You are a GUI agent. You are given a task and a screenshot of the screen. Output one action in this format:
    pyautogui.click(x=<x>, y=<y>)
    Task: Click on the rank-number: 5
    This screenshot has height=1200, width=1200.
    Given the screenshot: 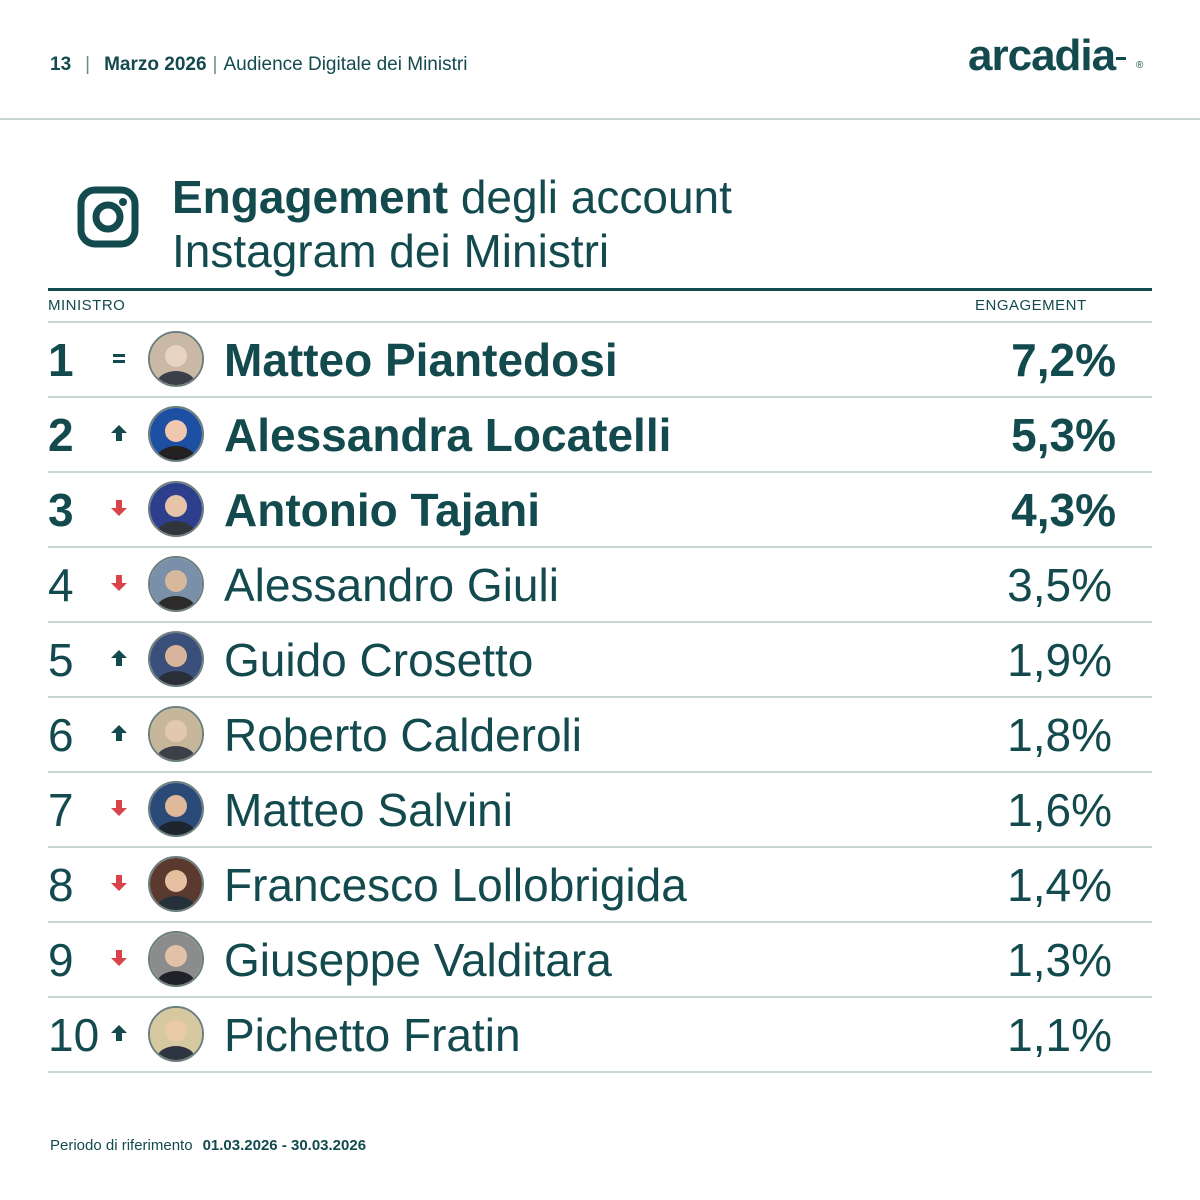 What is the action you would take?
    pyautogui.click(x=61, y=660)
    